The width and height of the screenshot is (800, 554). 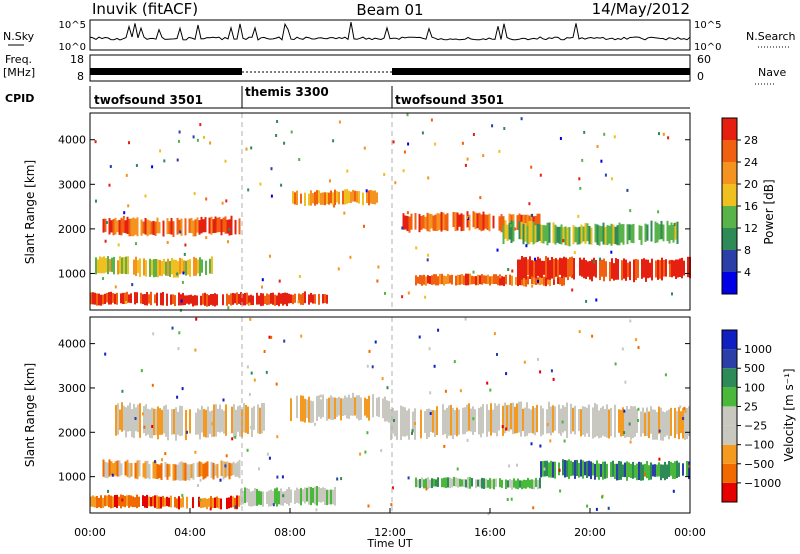 I want to click on y-tick-label: 3000, so click(x=72, y=184).